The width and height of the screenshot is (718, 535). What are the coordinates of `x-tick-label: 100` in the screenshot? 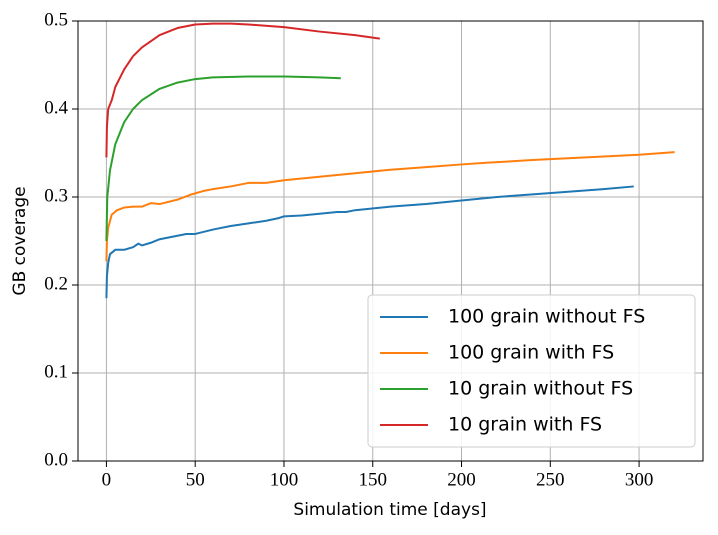 It's located at (284, 479).